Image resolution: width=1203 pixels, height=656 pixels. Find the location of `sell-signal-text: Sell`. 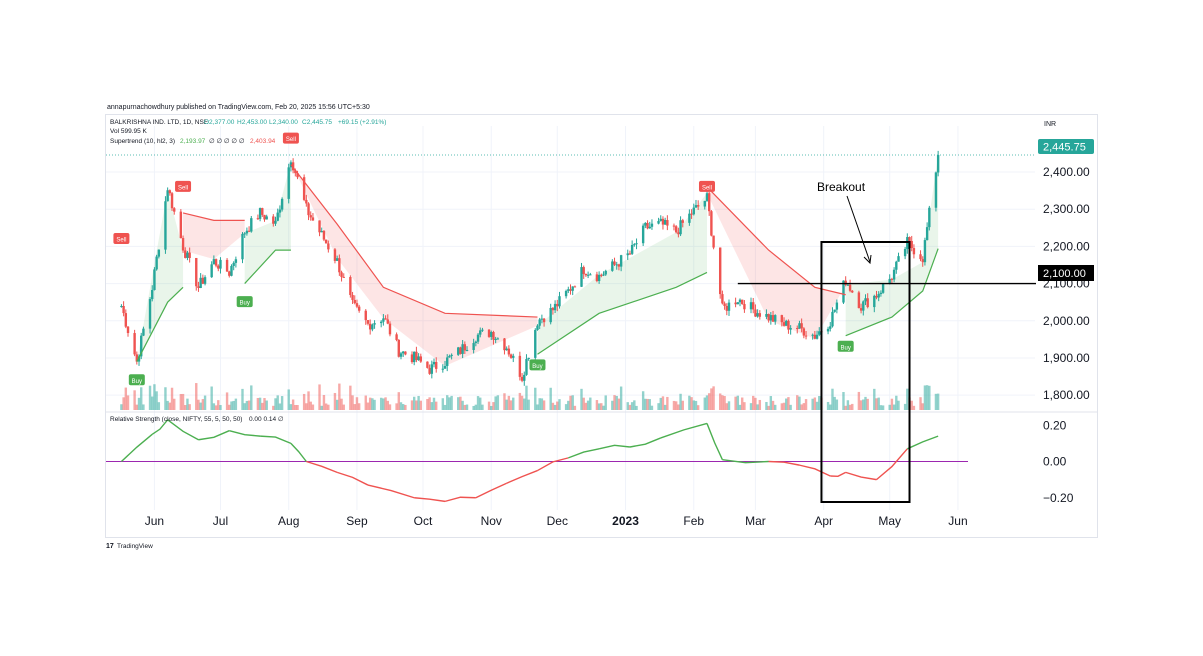

sell-signal-text: Sell is located at coordinates (707, 188).